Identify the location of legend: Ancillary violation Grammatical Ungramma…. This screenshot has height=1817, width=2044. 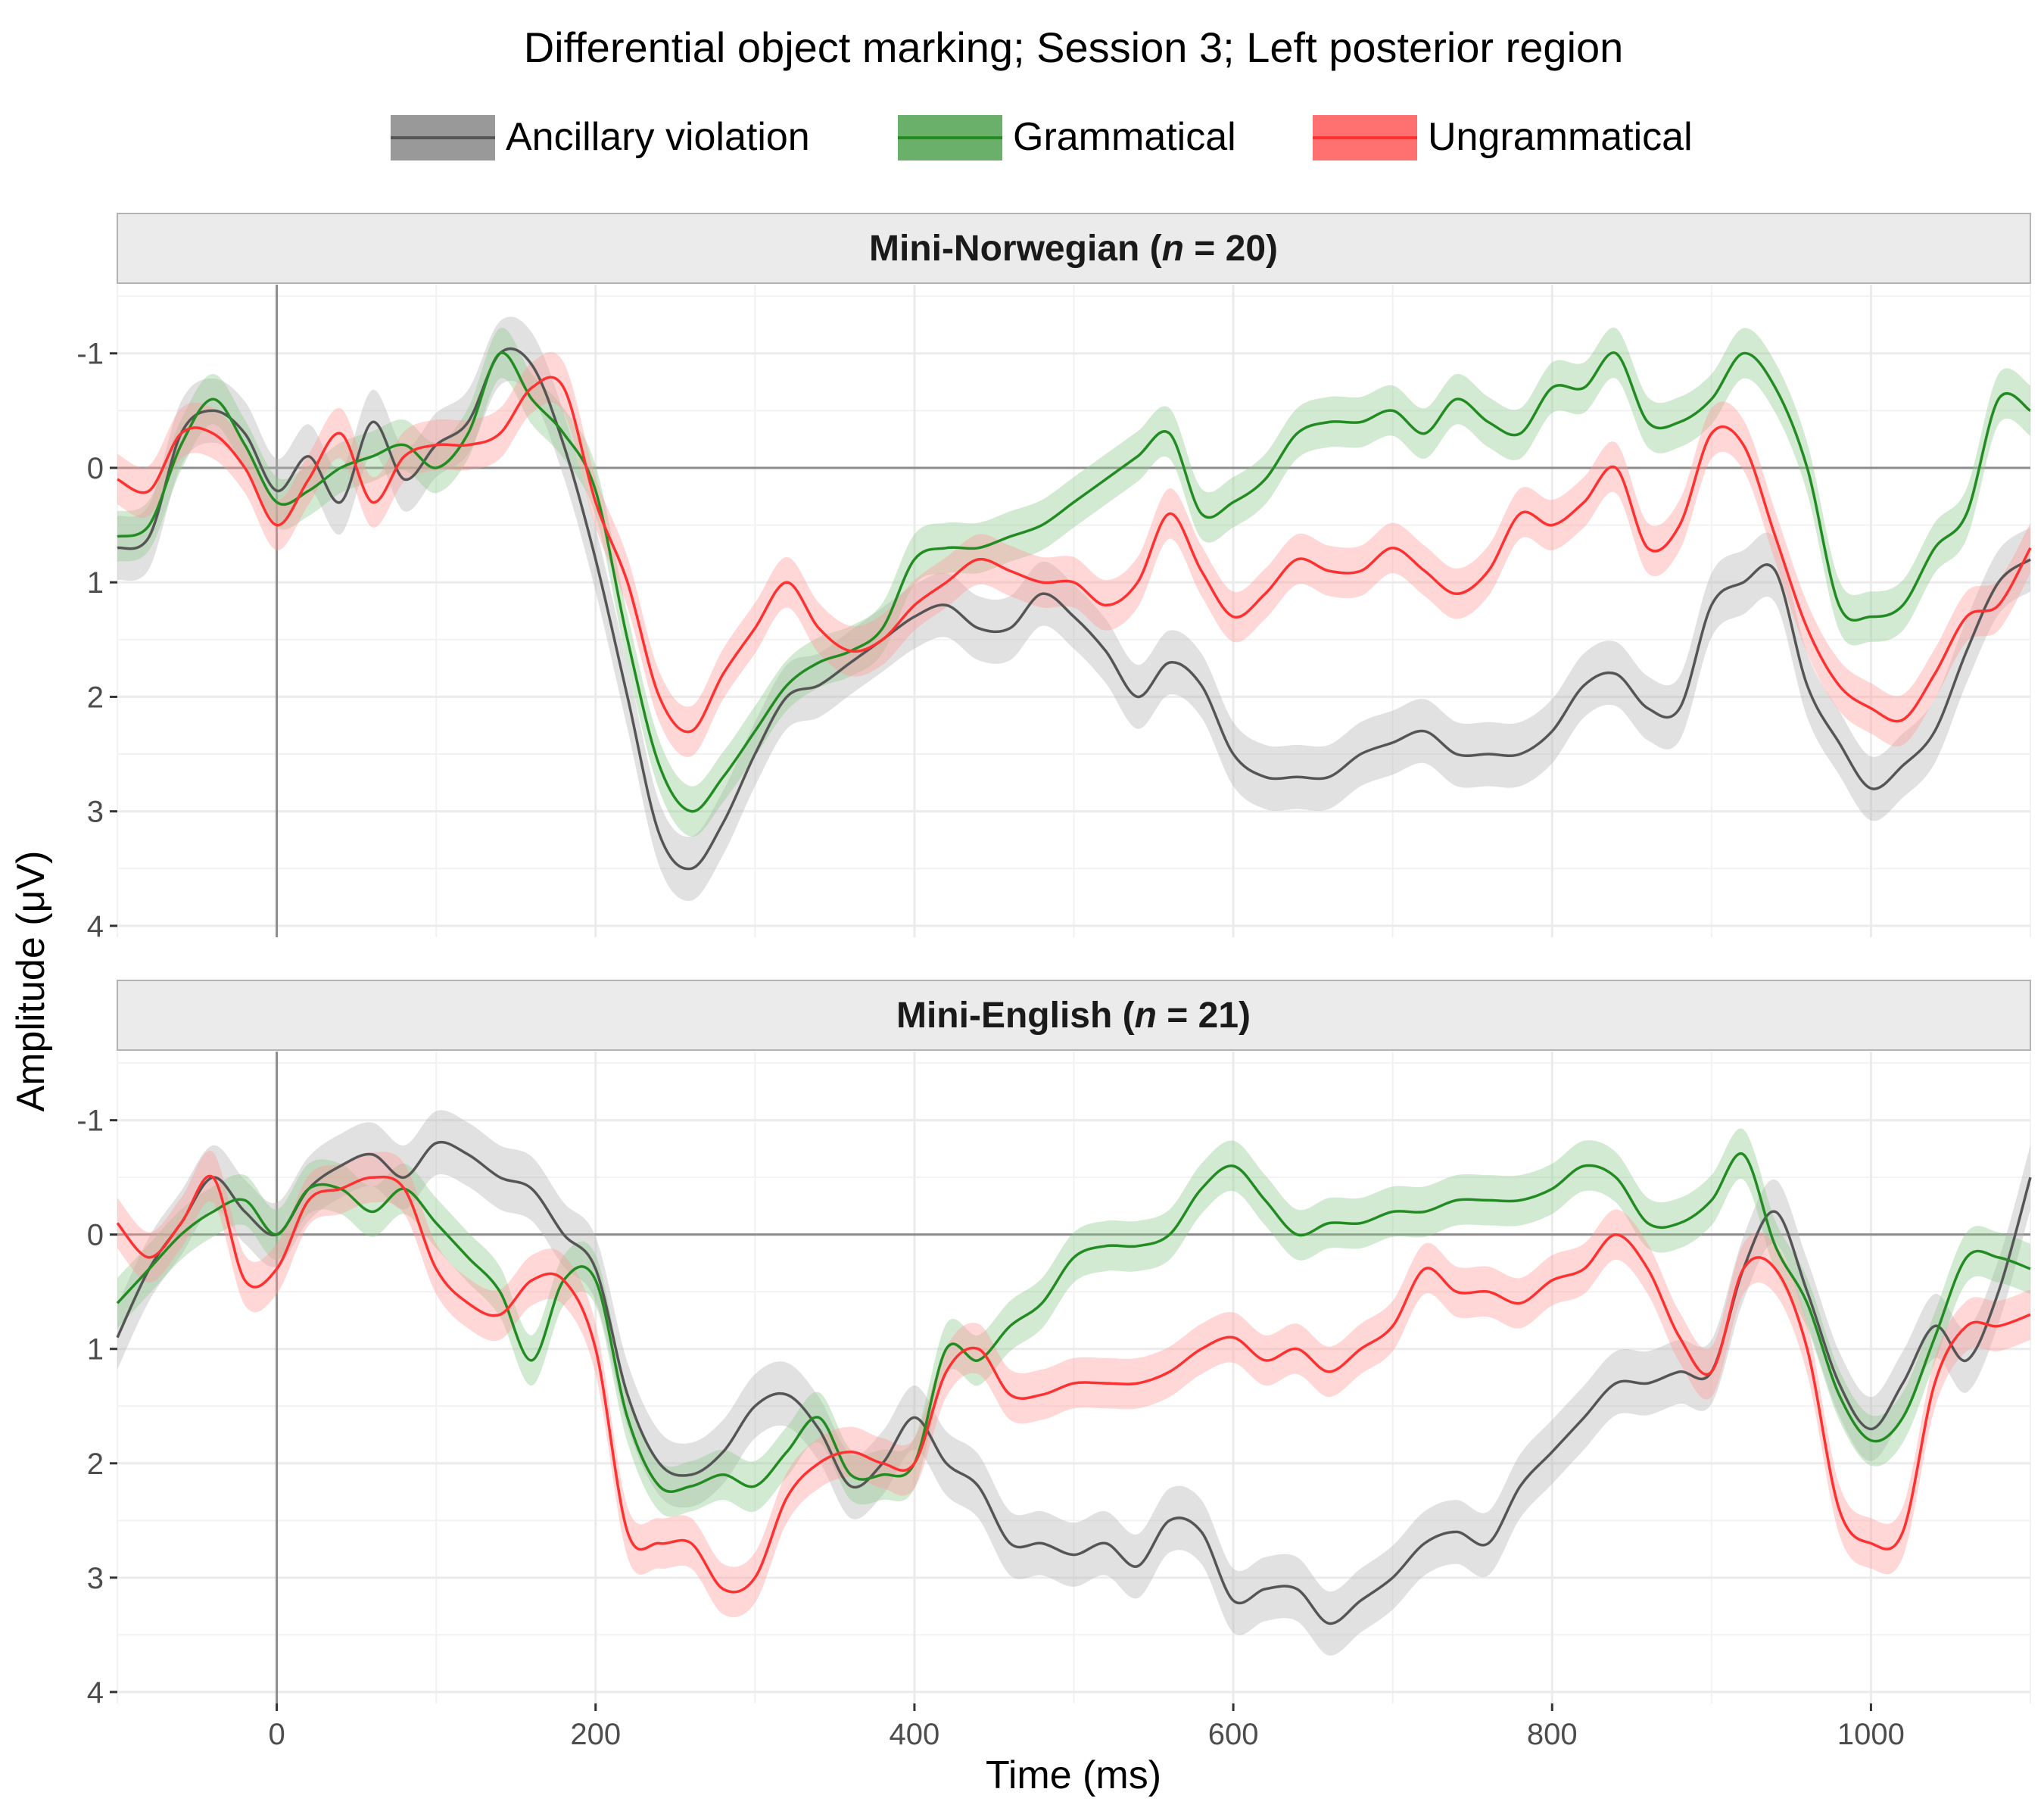
(1042, 138).